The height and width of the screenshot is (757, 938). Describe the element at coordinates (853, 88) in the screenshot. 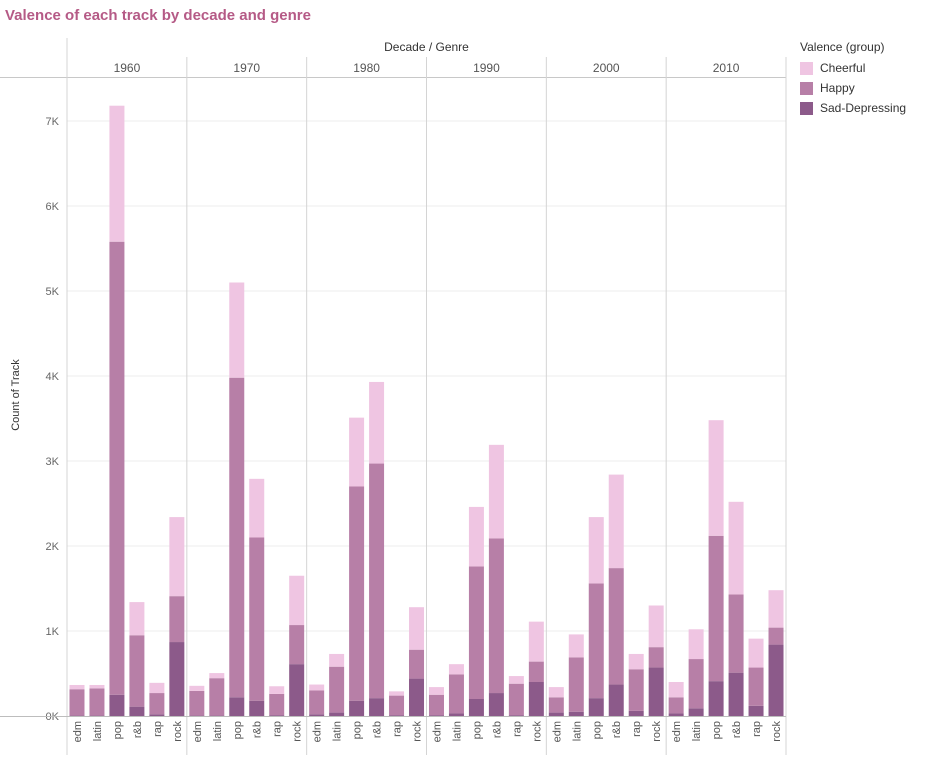

I see `legend-item-happy: Happy` at that location.